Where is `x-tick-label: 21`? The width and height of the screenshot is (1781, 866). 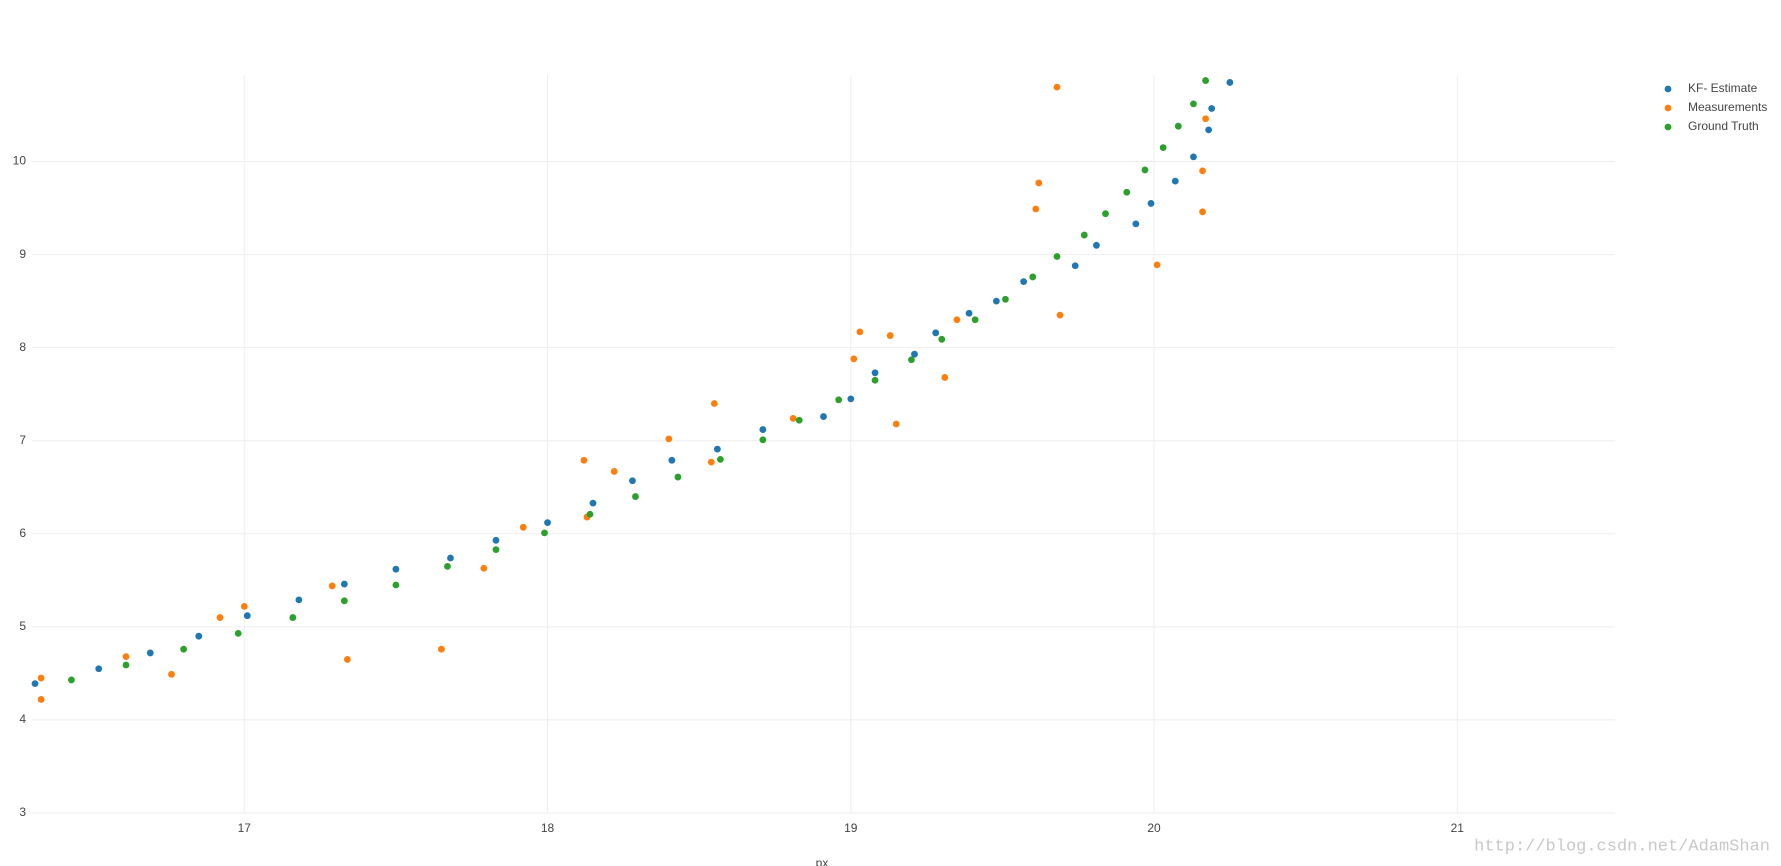
x-tick-label: 21 is located at coordinates (1458, 828).